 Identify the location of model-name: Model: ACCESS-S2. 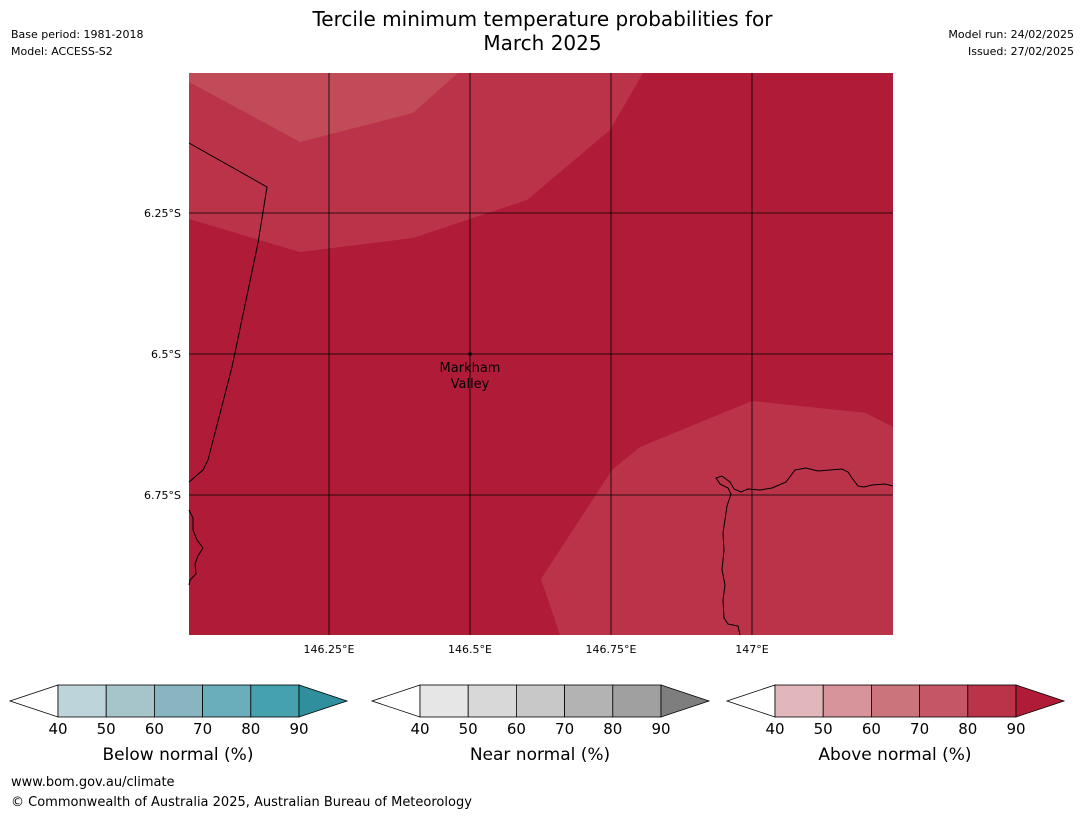
(62, 51).